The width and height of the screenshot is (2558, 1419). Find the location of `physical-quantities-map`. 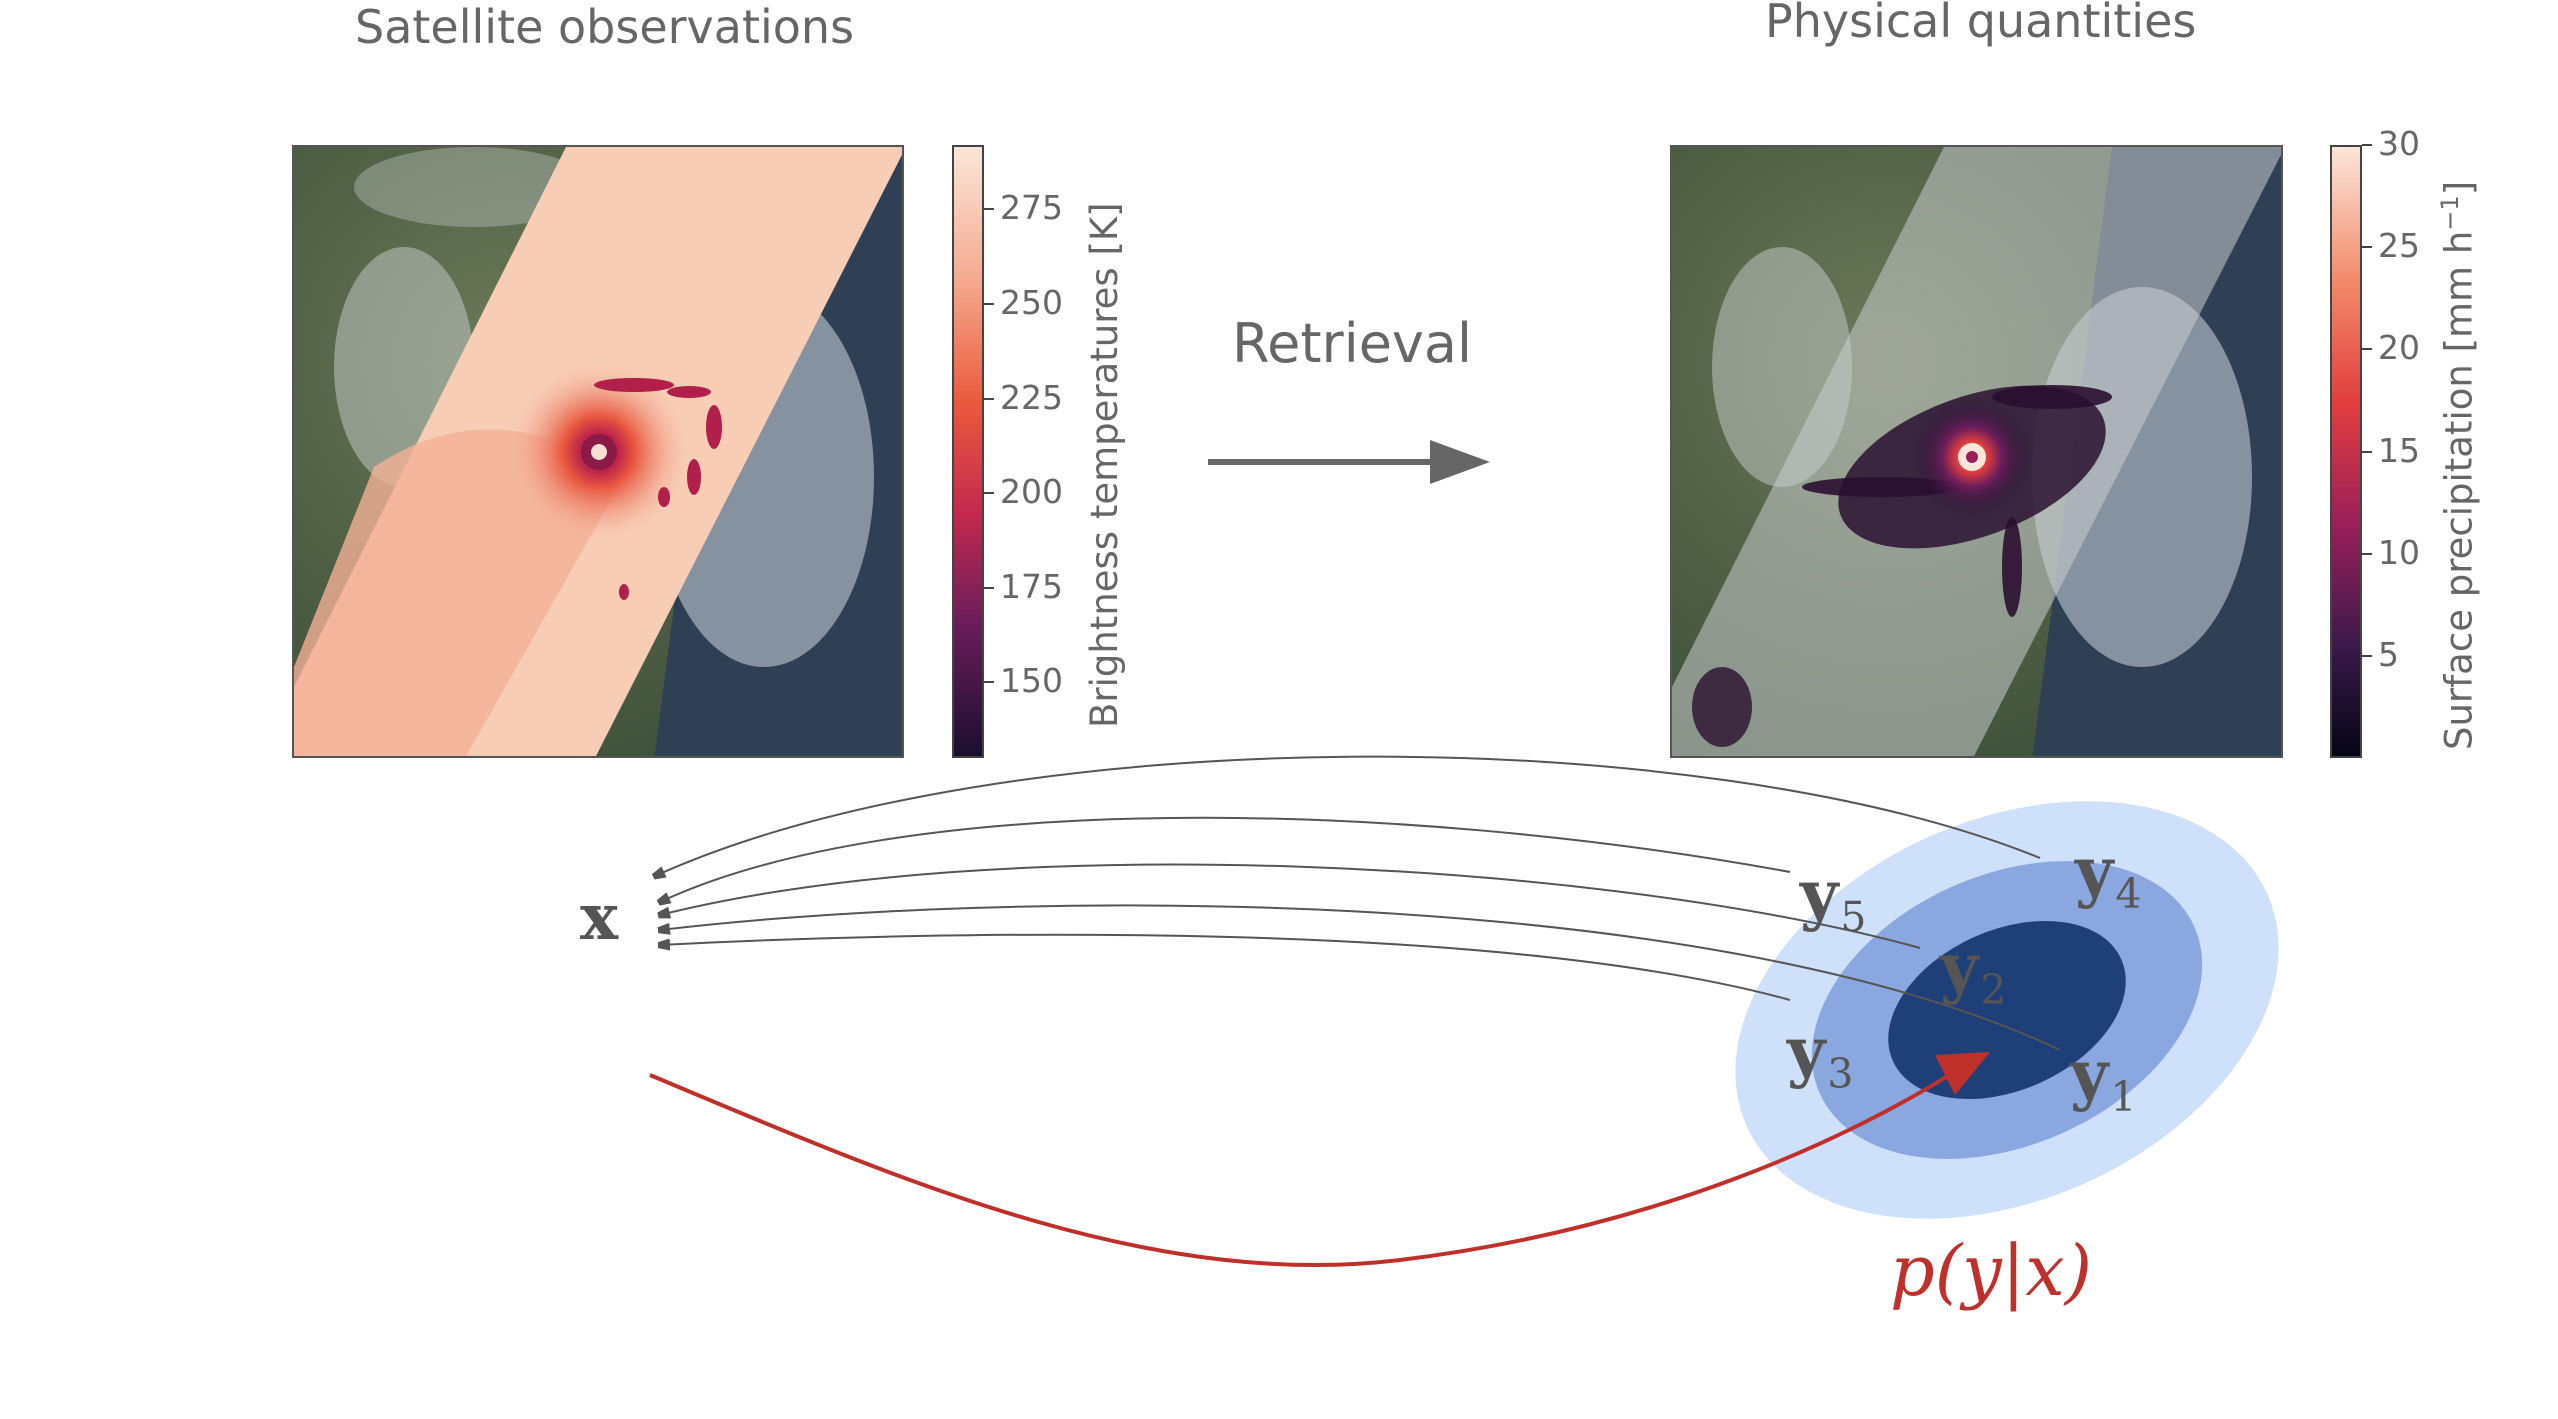

physical-quantities-map is located at coordinates (1976, 451).